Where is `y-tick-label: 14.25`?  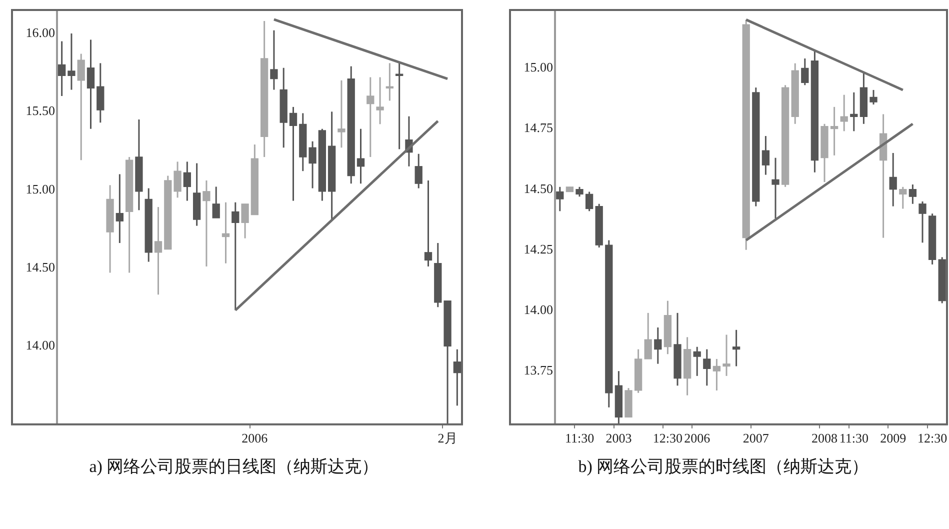 y-tick-label: 14.25 is located at coordinates (538, 248).